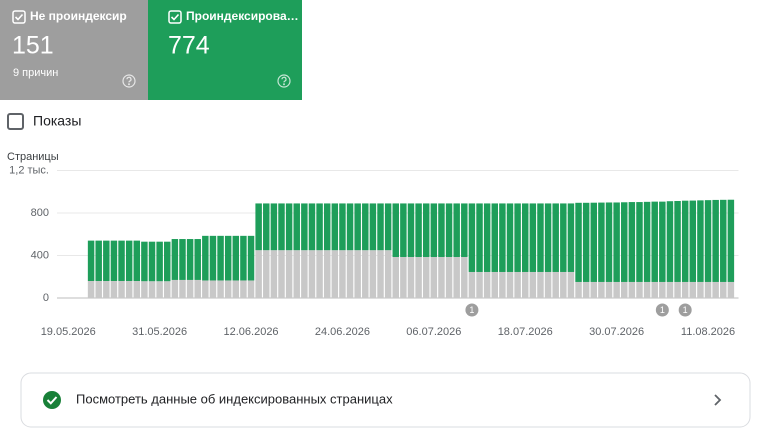  I want to click on check, so click(175, 17).